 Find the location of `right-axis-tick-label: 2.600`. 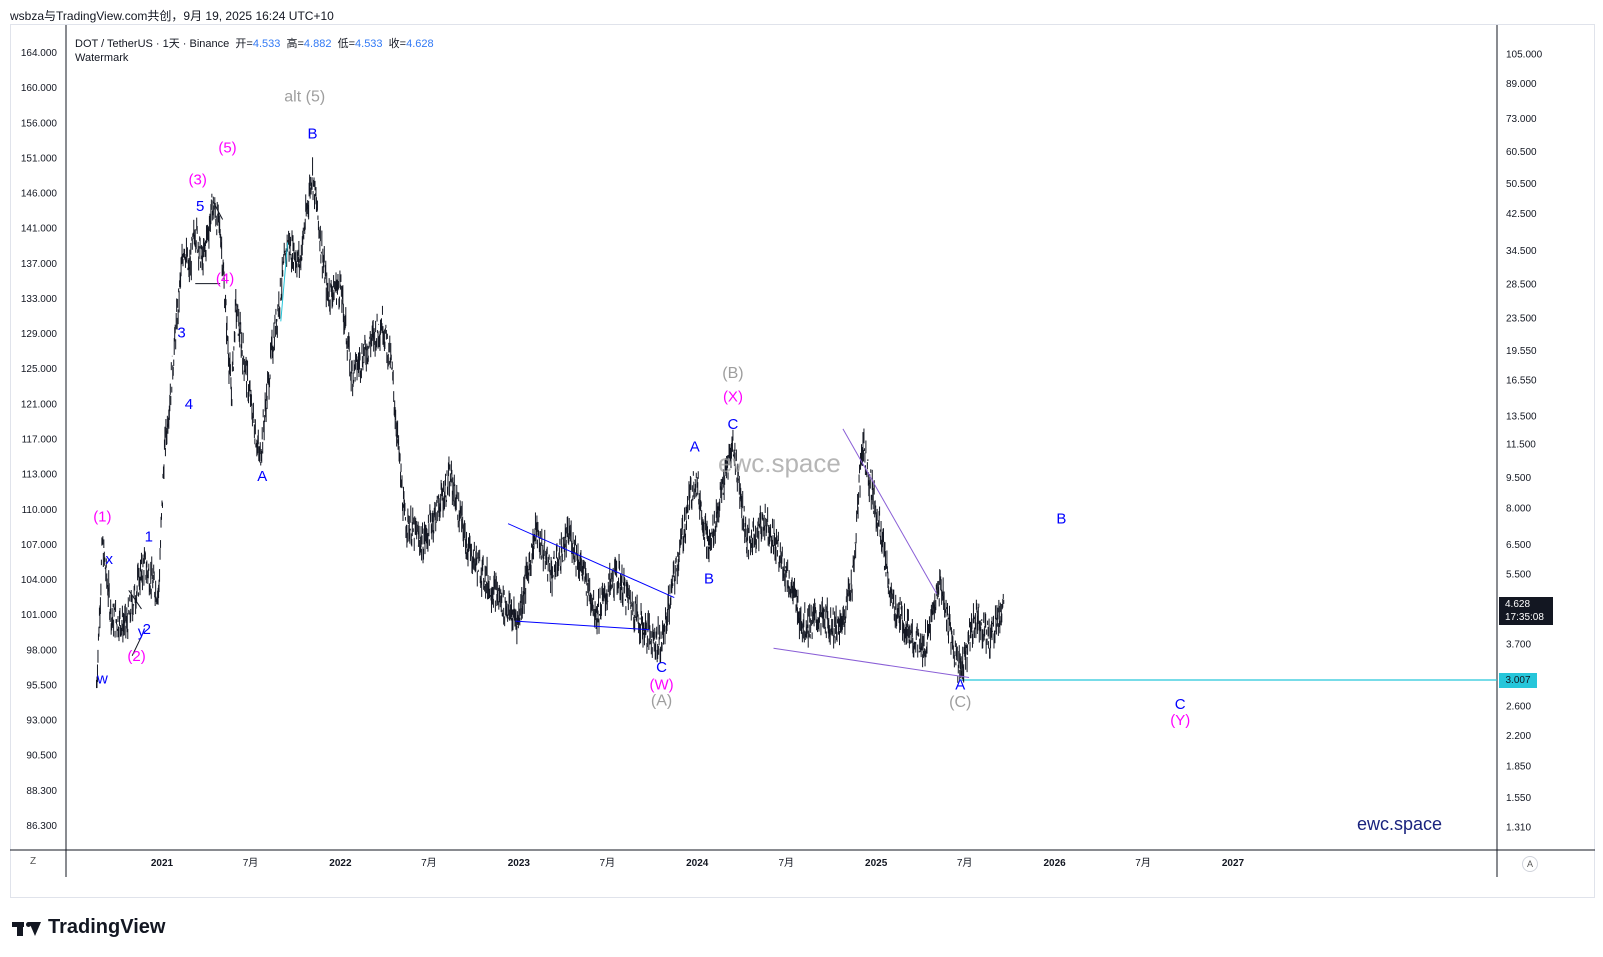

right-axis-tick-label: 2.600 is located at coordinates (1518, 707).